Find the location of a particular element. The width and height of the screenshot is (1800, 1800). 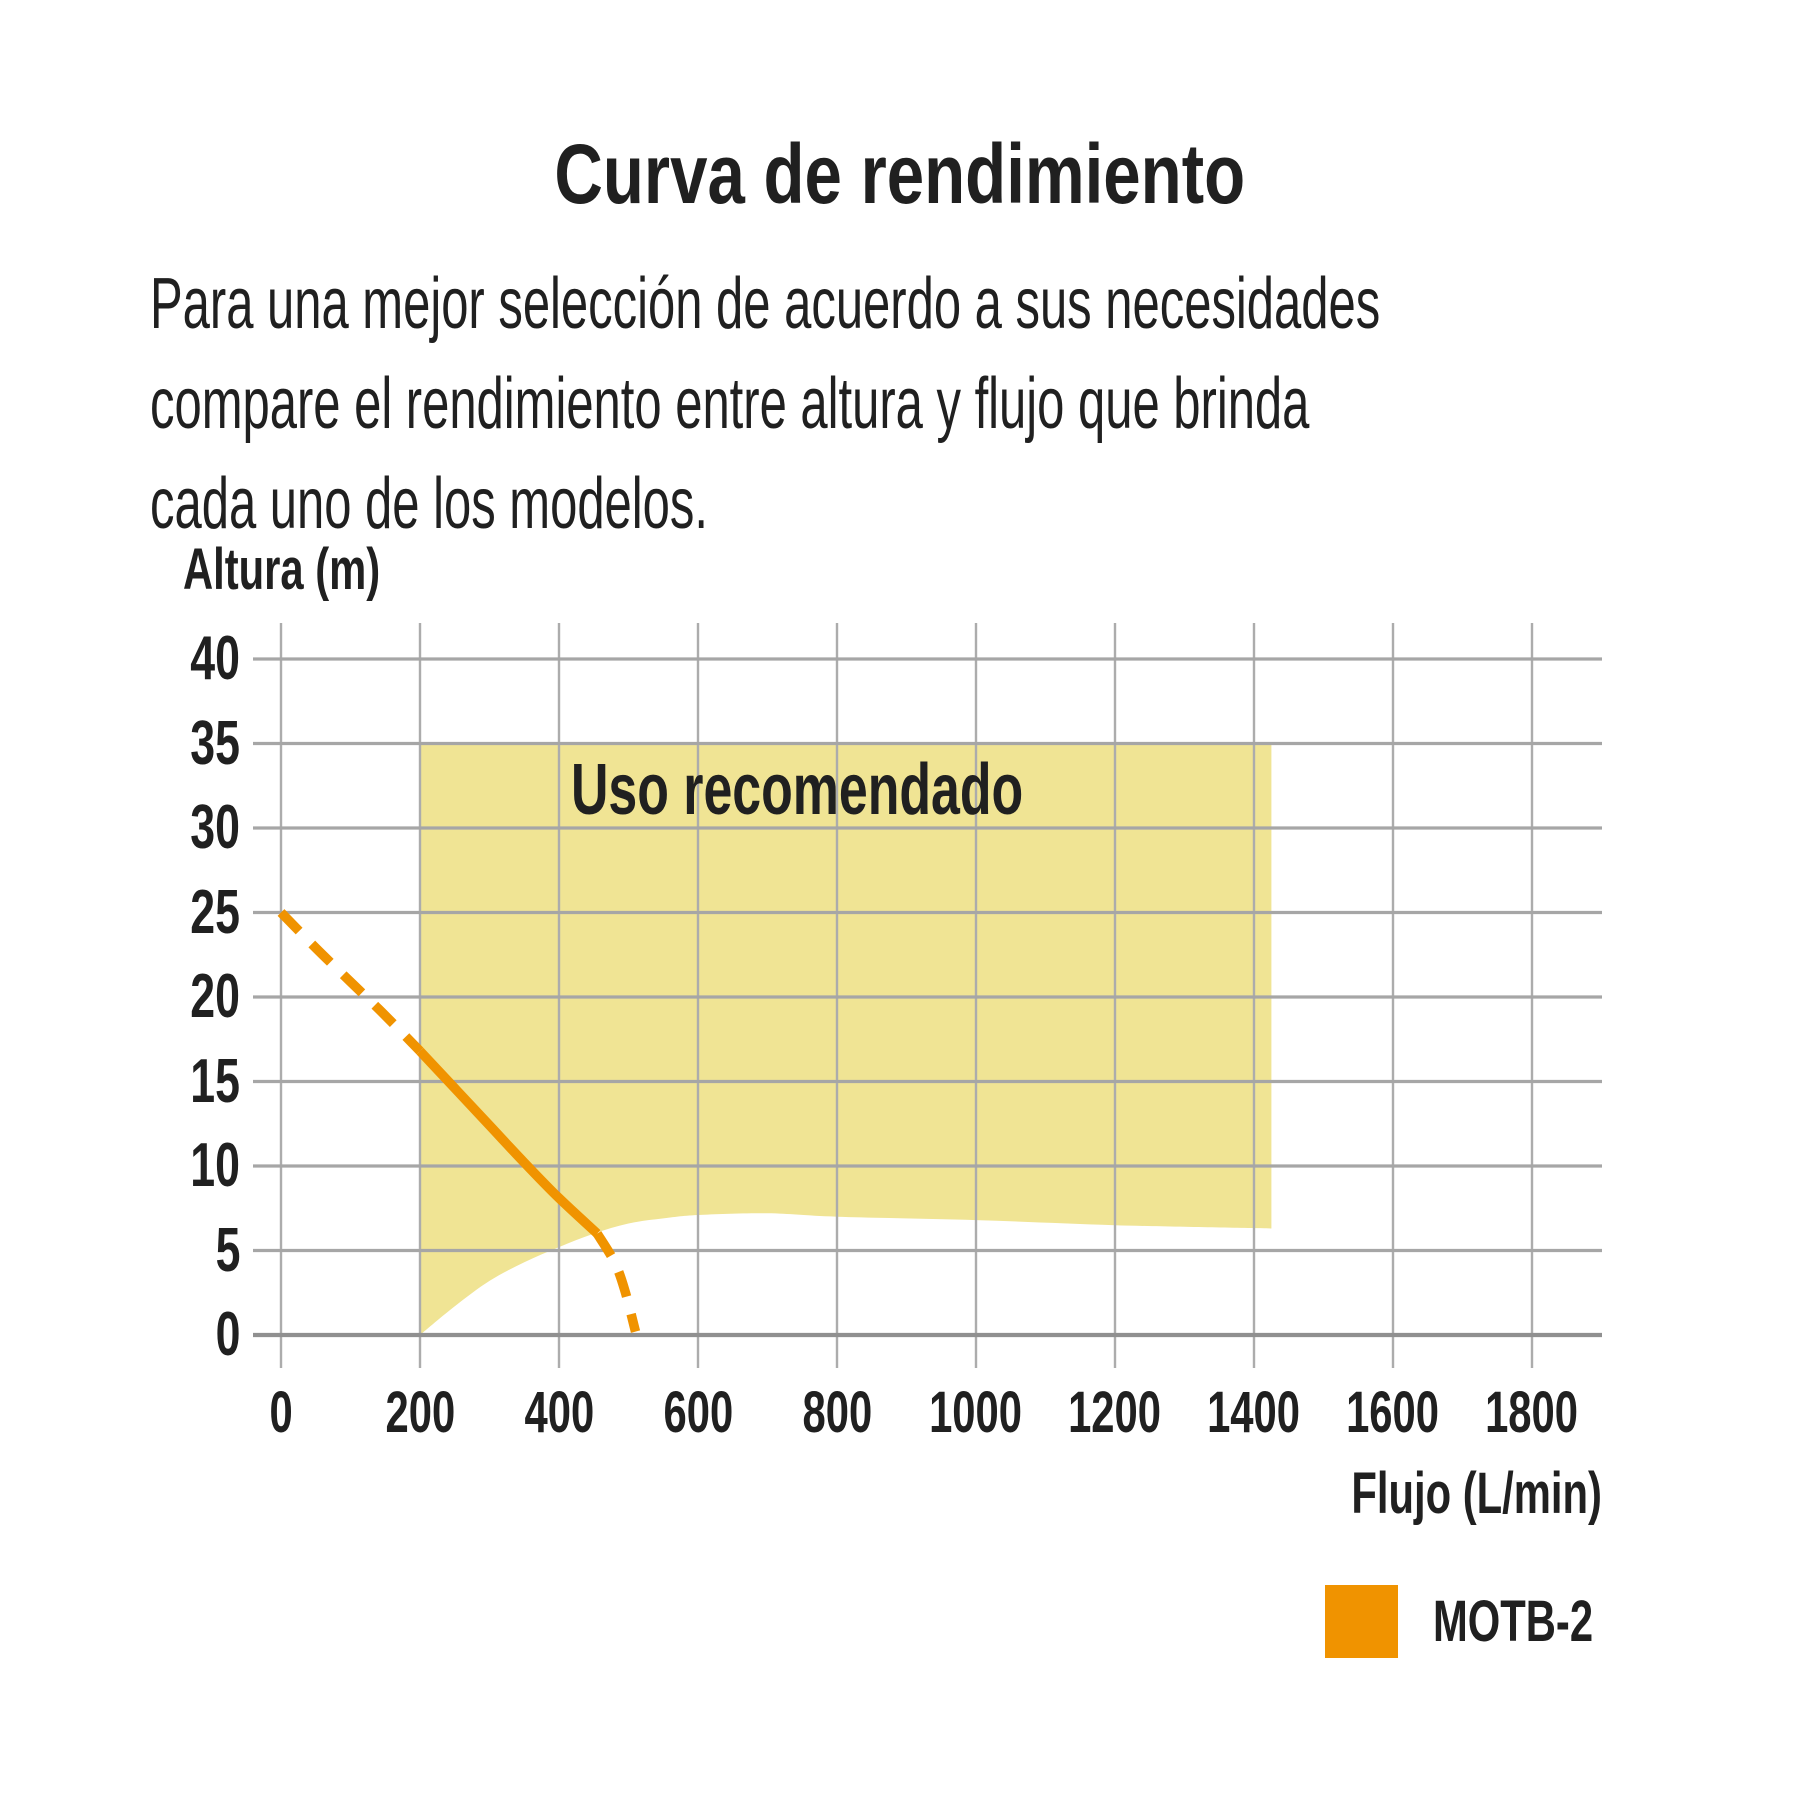

x-tick-label: 400 is located at coordinates (559, 1412).